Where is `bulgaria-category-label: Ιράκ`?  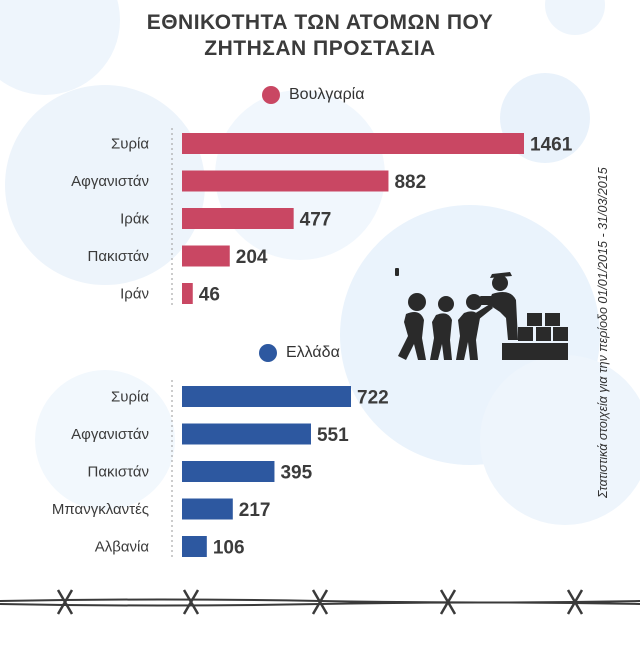
bulgaria-category-label: Ιράκ is located at coordinates (134, 219).